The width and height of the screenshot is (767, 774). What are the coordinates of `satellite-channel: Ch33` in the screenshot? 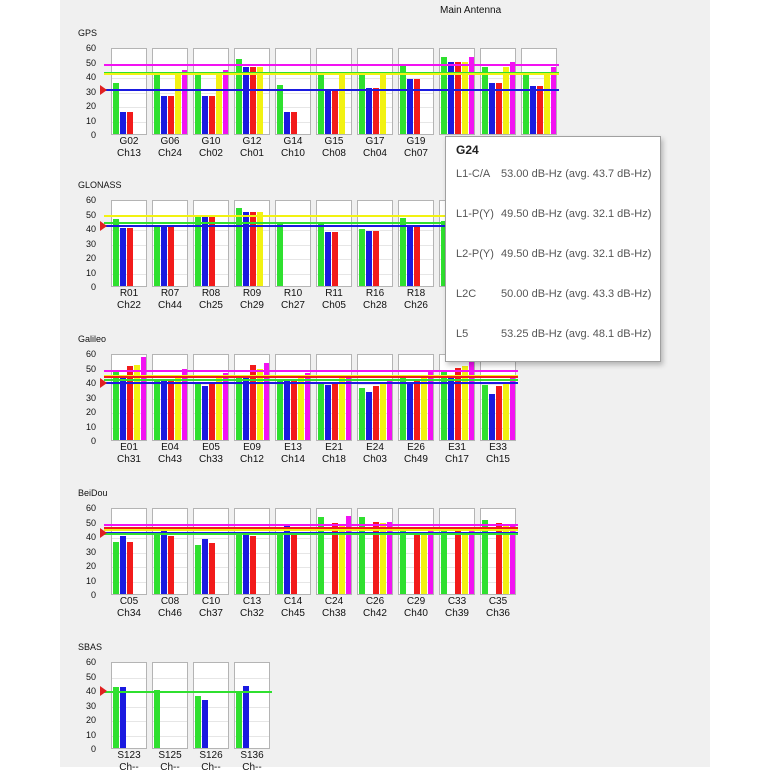 It's located at (211, 459).